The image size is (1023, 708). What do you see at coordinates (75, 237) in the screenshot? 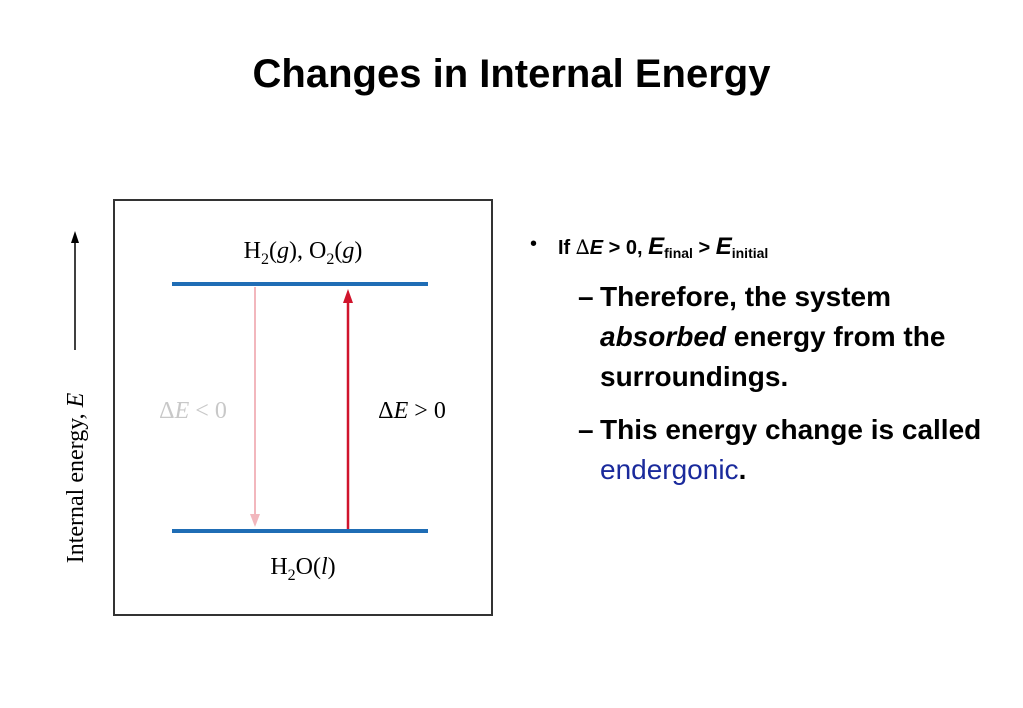
I see `axis-arrowhead` at bounding box center [75, 237].